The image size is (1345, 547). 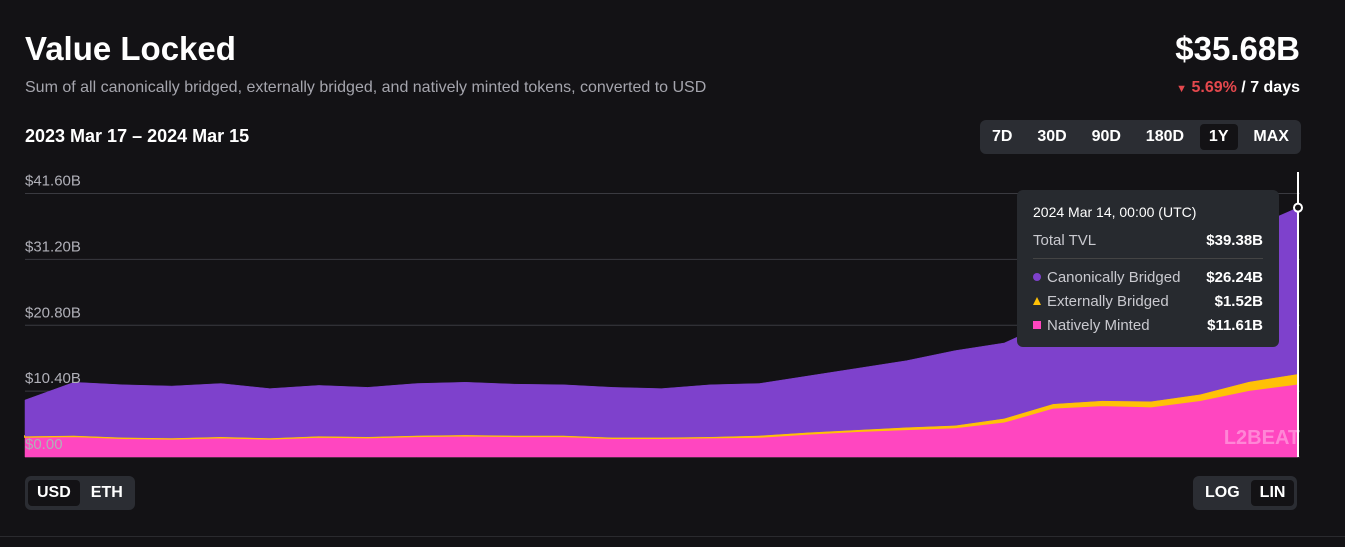 I want to click on tooltip-row: Canonically Bridged $26.24B, so click(x=1148, y=277).